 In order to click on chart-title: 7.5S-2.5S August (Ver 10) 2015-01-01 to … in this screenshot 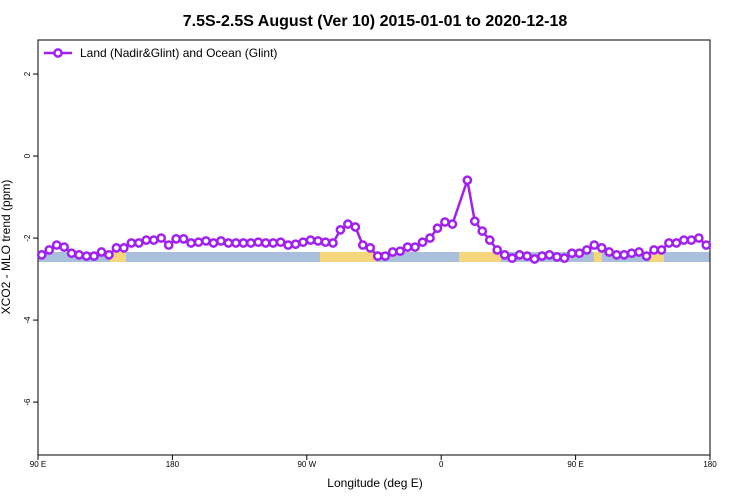, I will do `click(375, 21)`.